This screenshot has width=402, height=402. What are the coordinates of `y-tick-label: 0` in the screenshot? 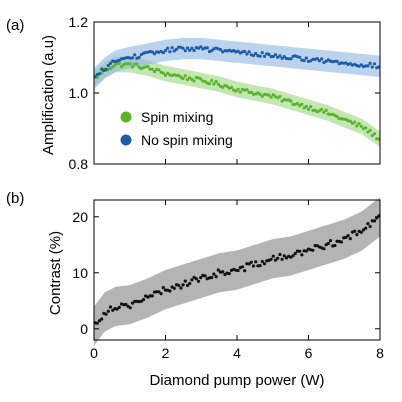 It's located at (84, 329).